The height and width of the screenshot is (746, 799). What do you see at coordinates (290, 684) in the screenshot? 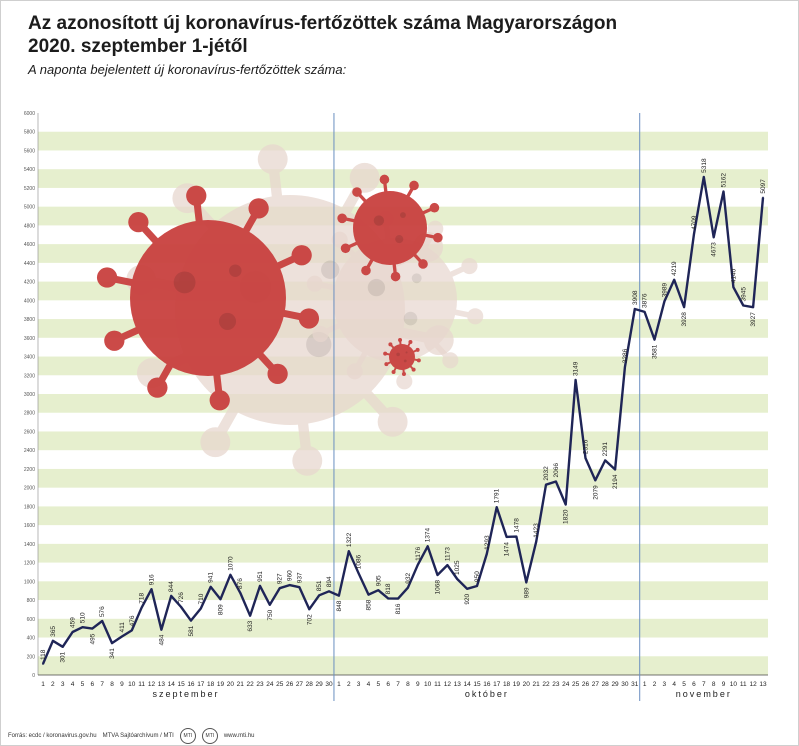
I see `x-tick-label: 26` at bounding box center [290, 684].